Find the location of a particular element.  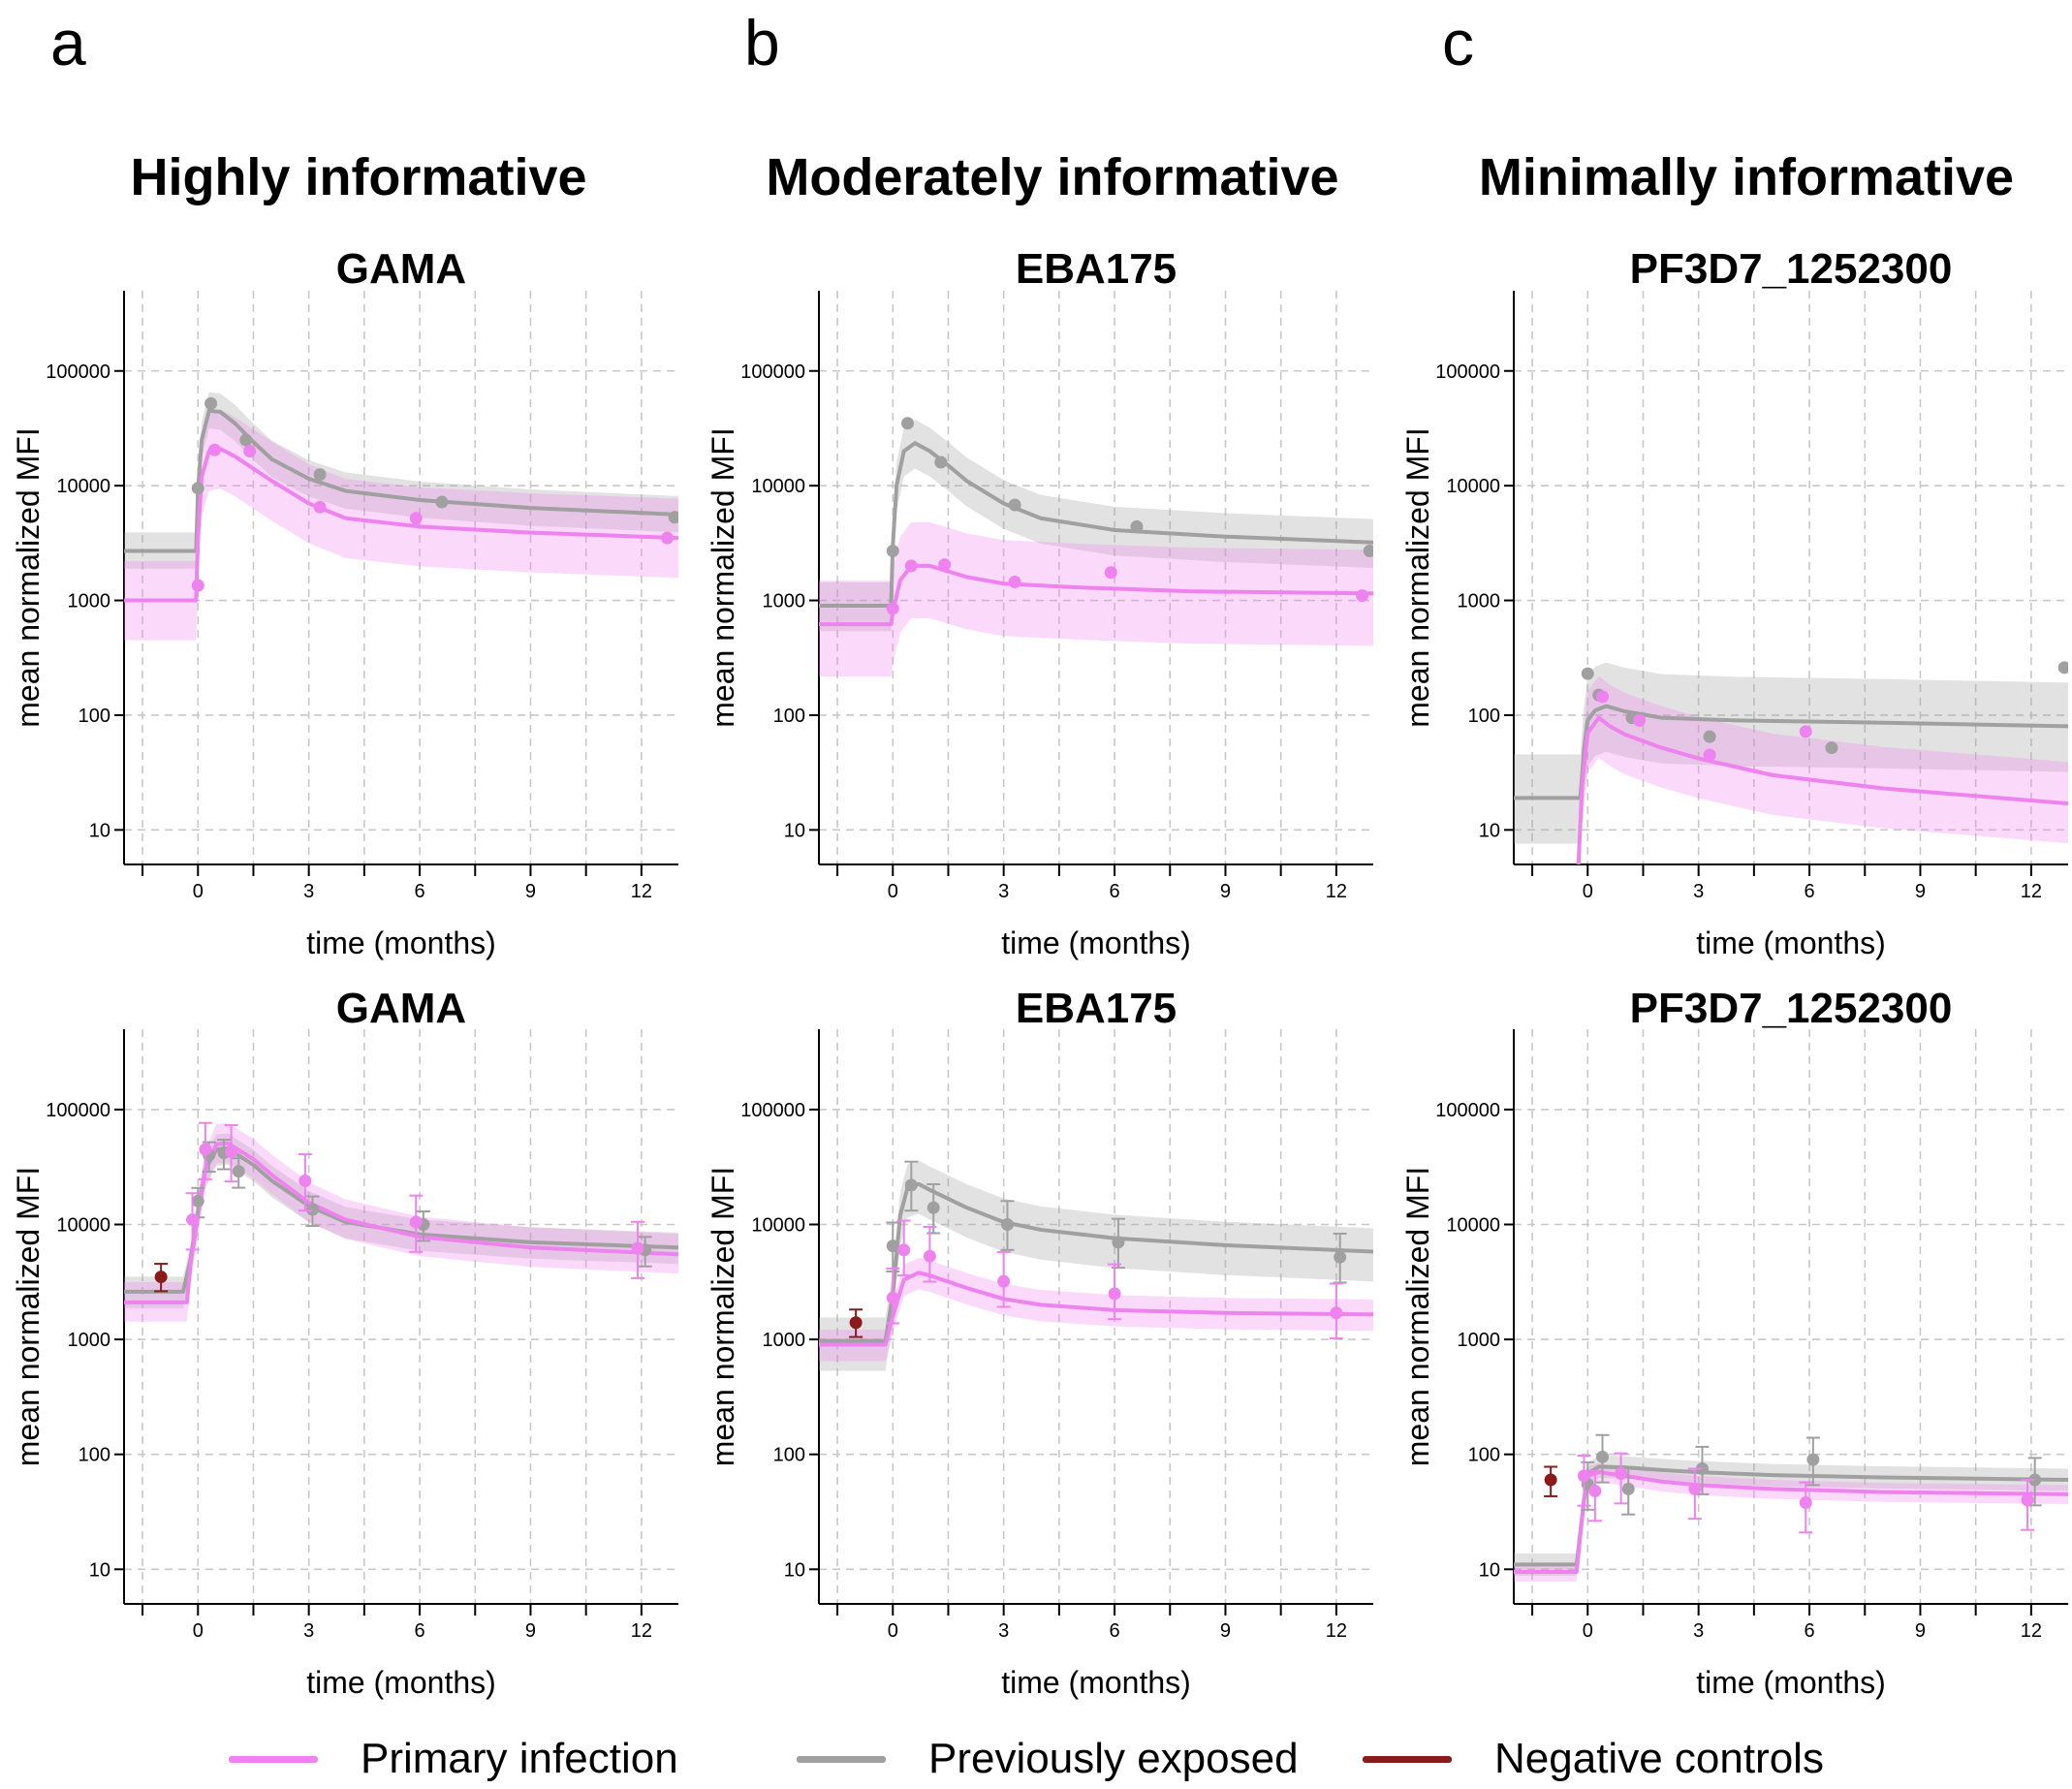

legend-swatch-previous is located at coordinates (842, 1759).